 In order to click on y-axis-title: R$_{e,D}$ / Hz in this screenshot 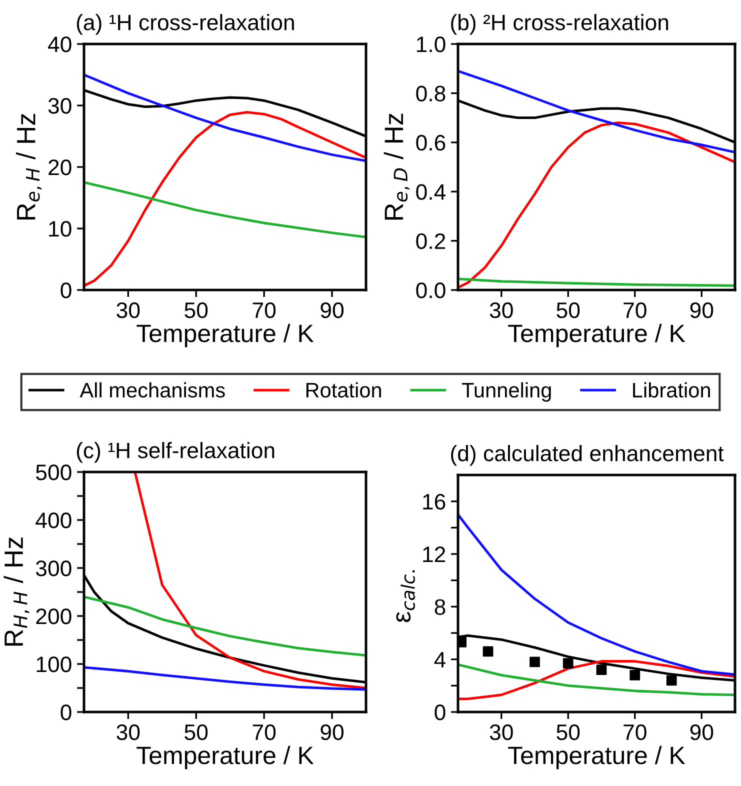, I will do `click(397, 167)`.